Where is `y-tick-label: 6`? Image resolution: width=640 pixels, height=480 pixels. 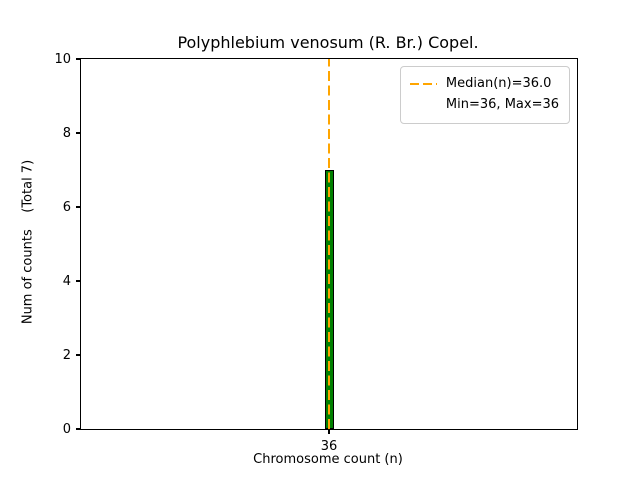 y-tick-label: 6 is located at coordinates (66, 207).